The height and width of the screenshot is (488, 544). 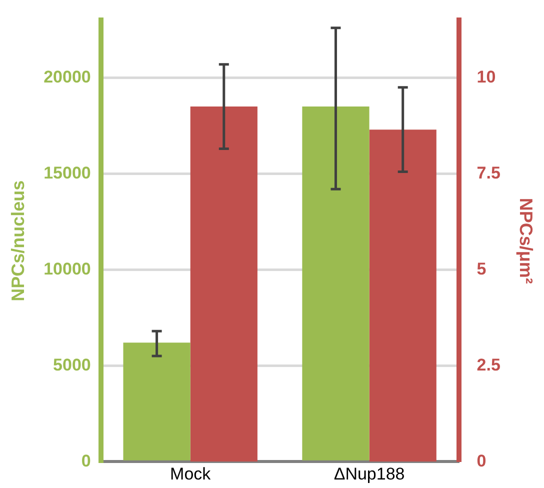 What do you see at coordinates (18, 241) in the screenshot?
I see `y-axis-title: NPCs/nucleus` at bounding box center [18, 241].